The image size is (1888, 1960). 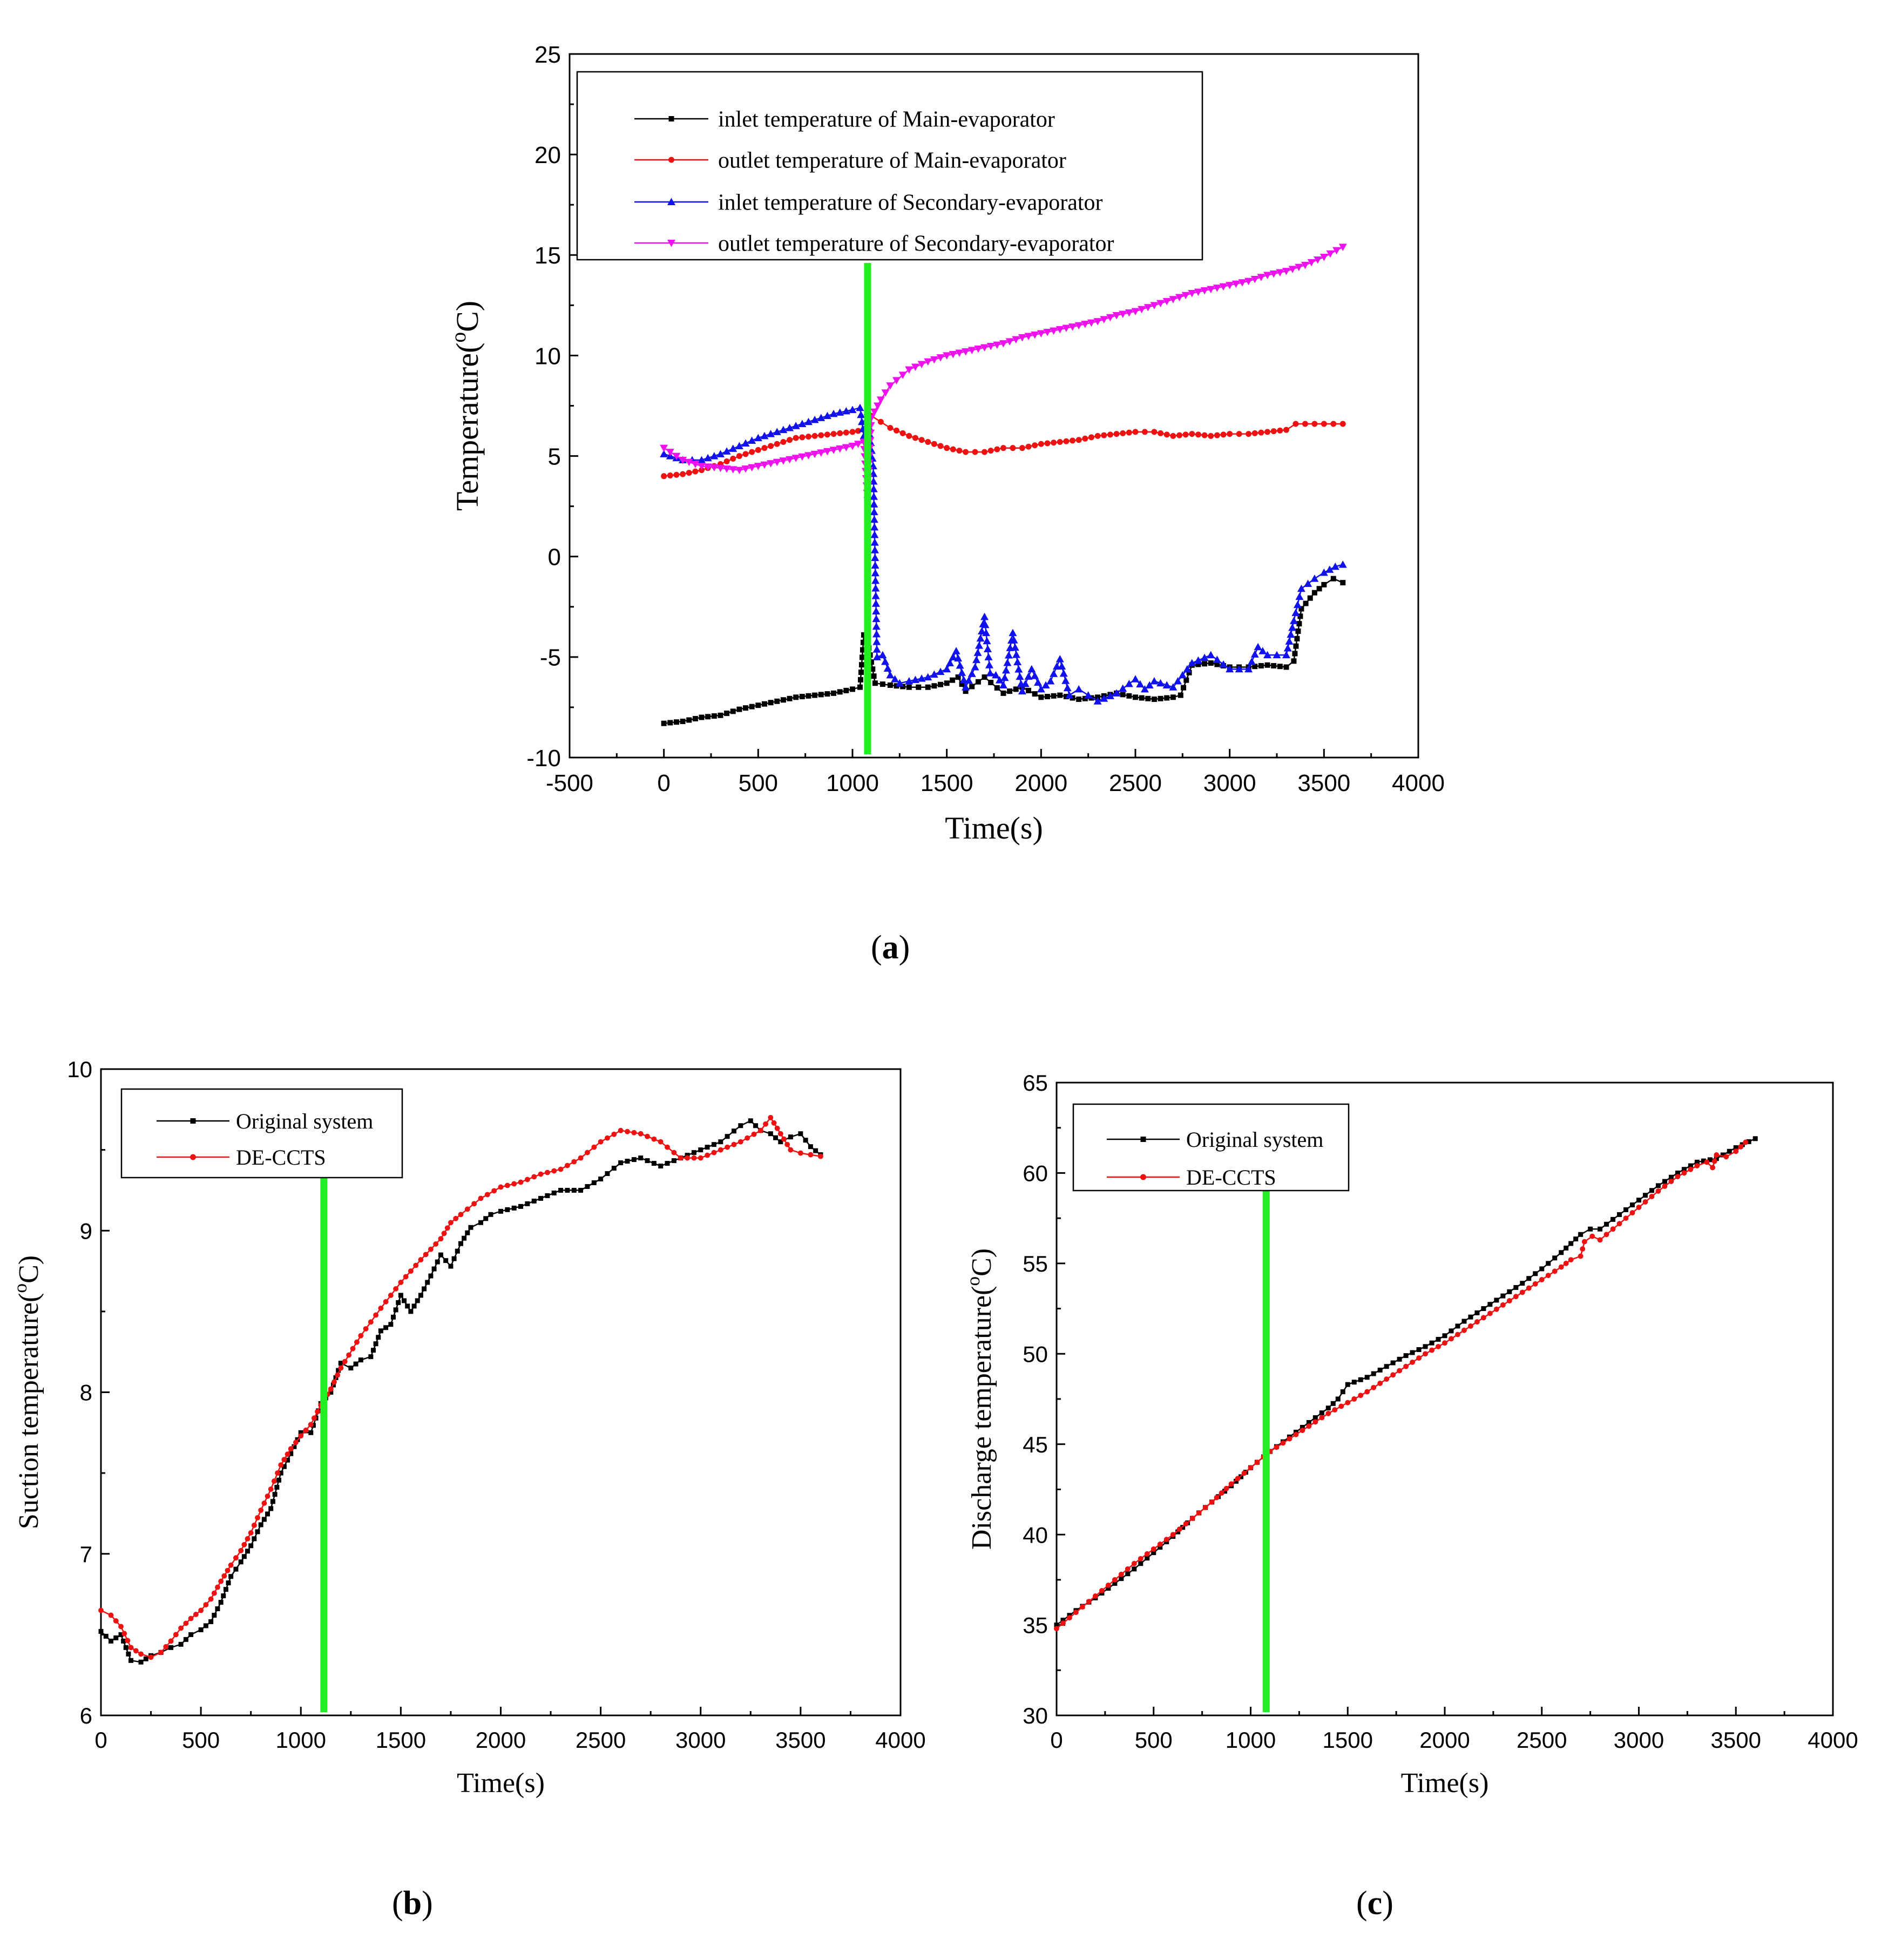 I want to click on x-tick-label: 1000, so click(x=301, y=1740).